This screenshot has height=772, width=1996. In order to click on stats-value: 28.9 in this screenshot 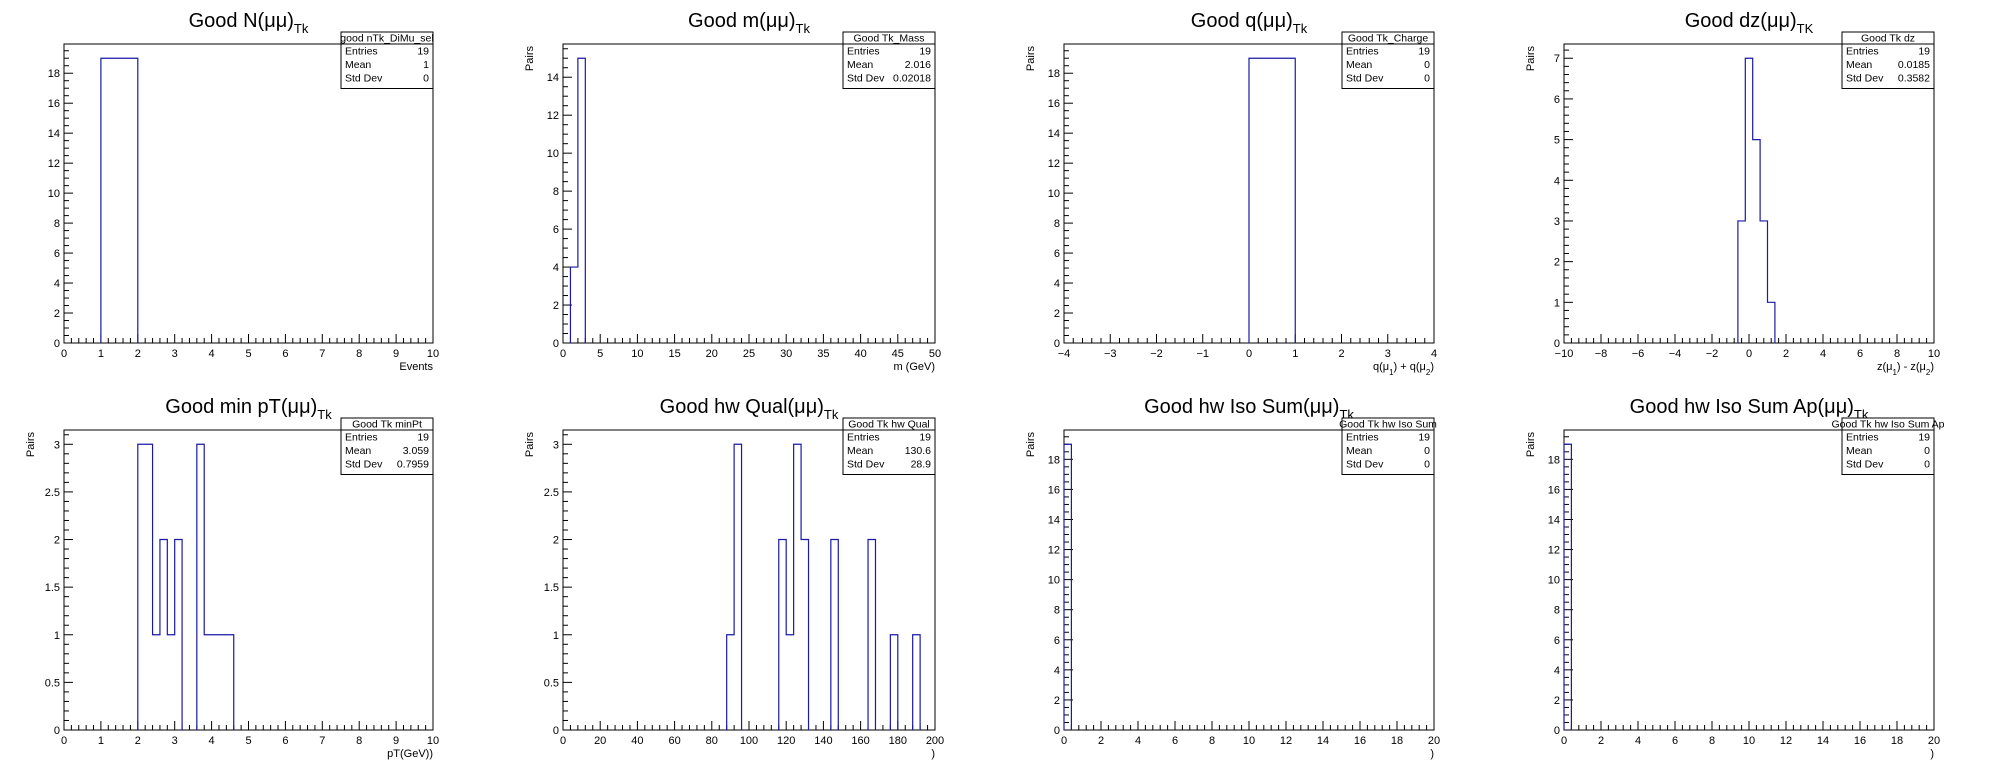, I will do `click(921, 465)`.